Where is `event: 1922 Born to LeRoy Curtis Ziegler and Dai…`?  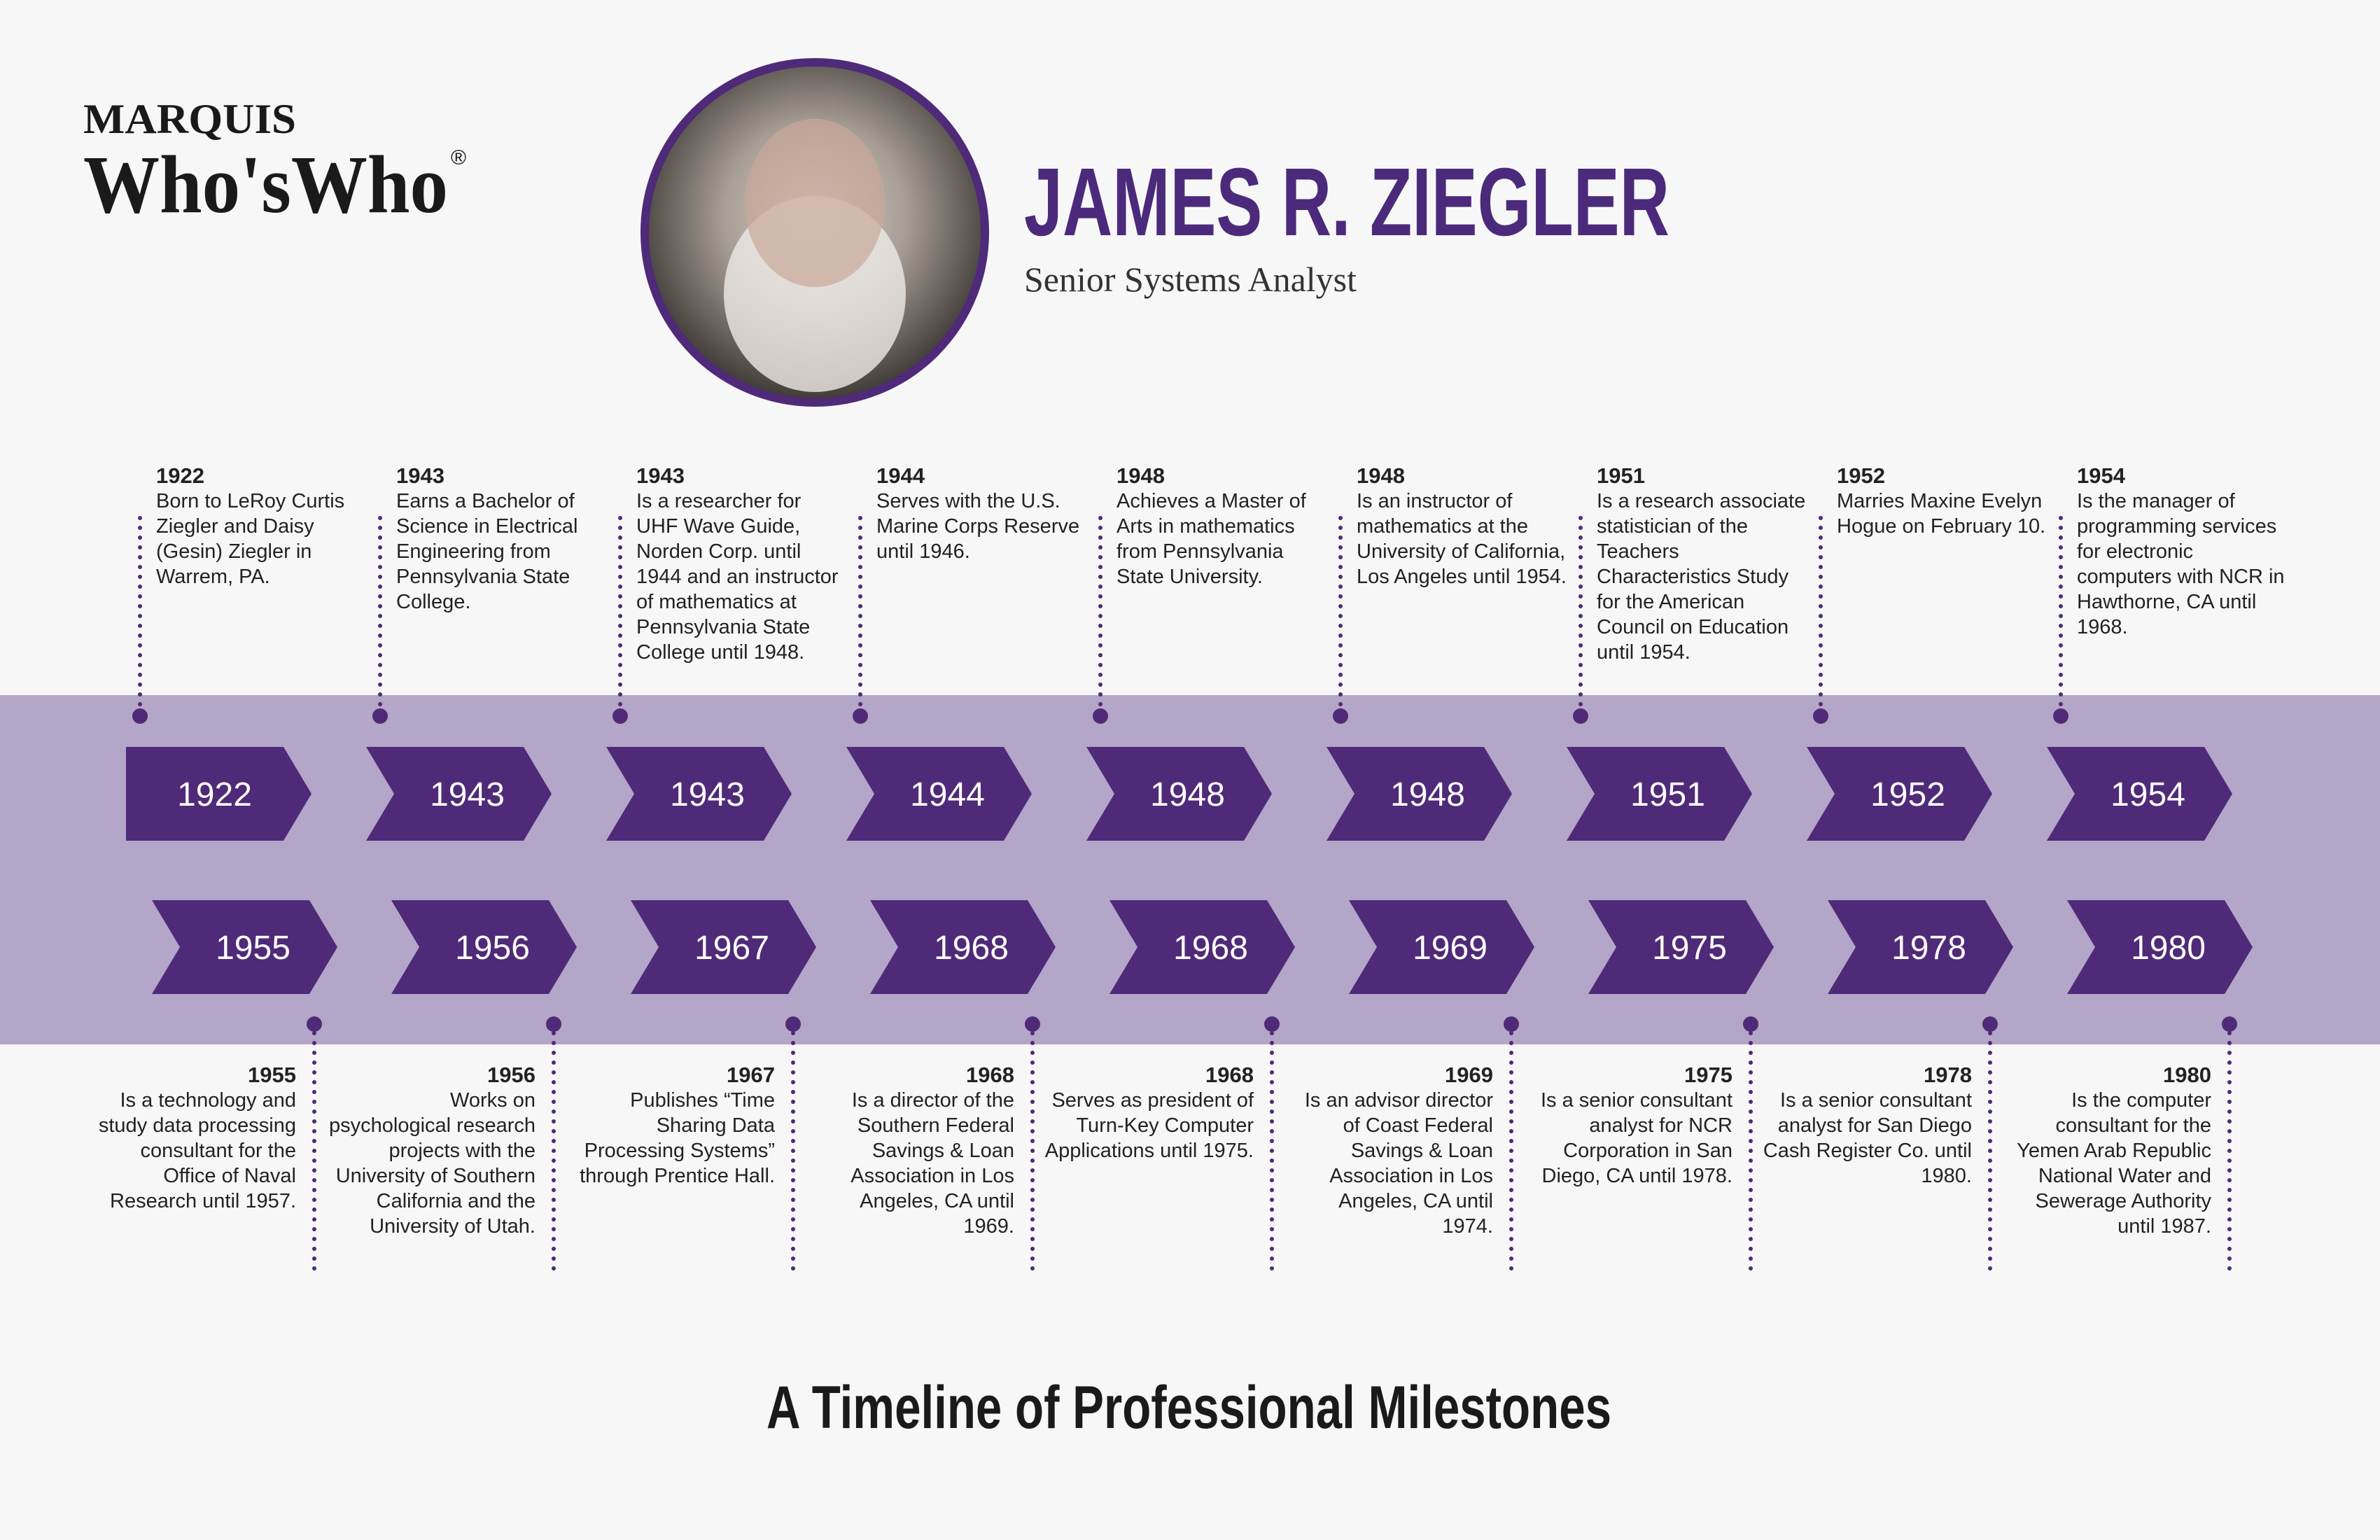 event: 1922 Born to LeRoy Curtis Ziegler and Dai… is located at coordinates (261, 526).